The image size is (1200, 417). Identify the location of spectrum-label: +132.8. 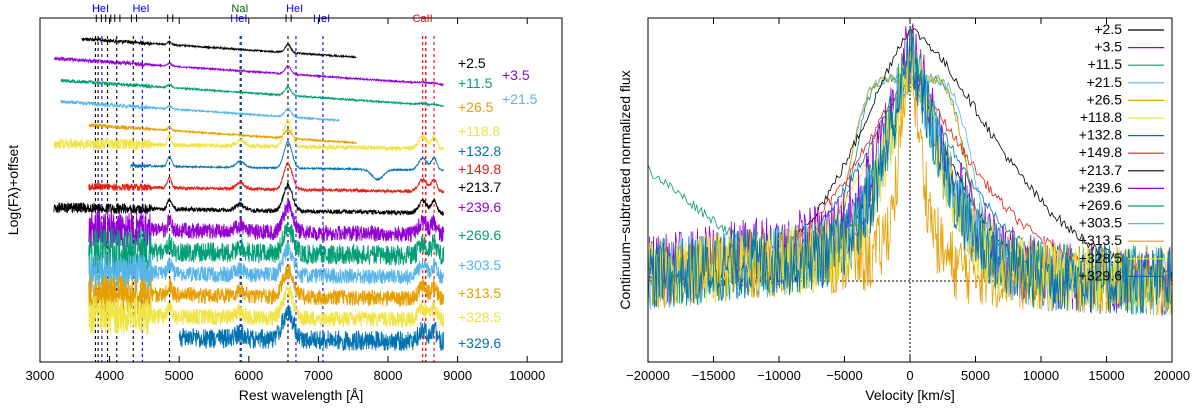
(479, 151).